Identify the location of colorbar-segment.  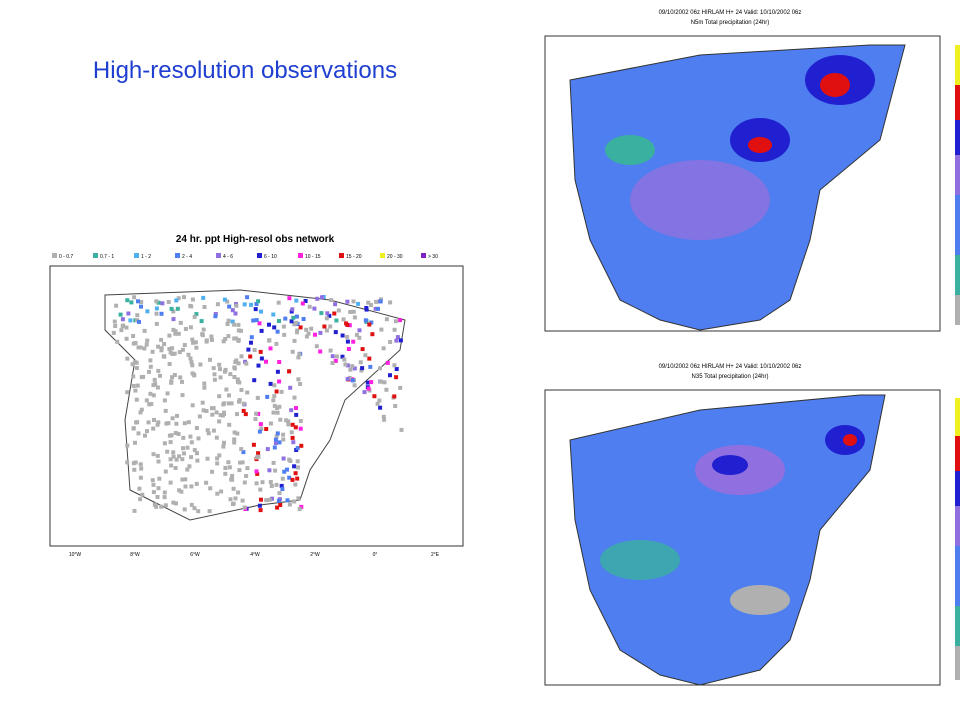
(957, 576).